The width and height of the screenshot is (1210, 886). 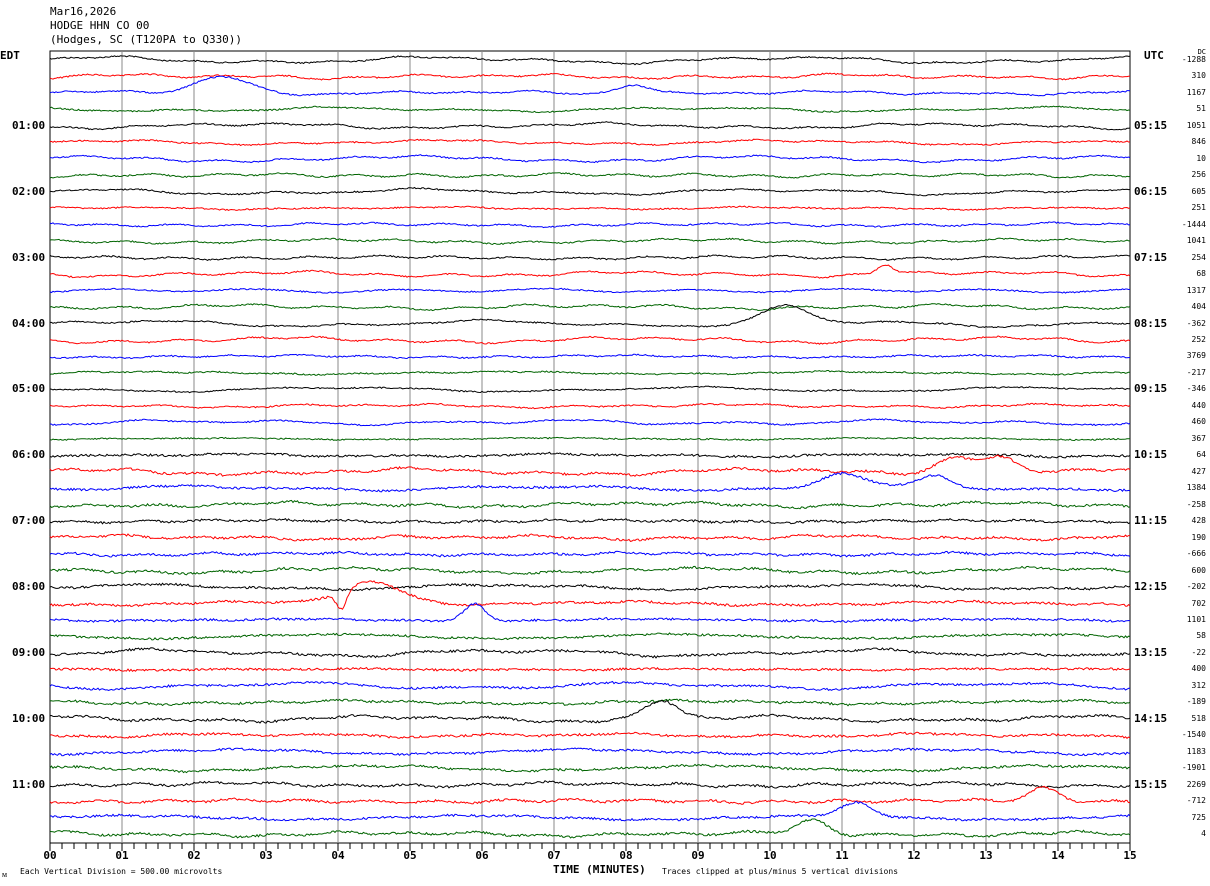 What do you see at coordinates (5, 874) in the screenshot?
I see `logo-mark: ᴍ` at bounding box center [5, 874].